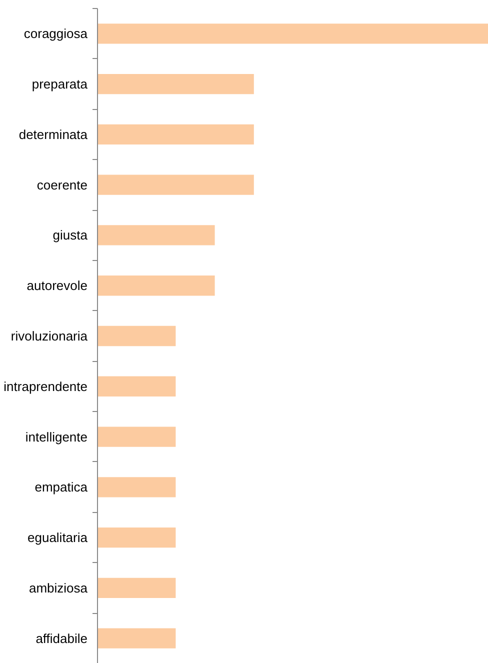 This screenshot has width=488, height=663. Describe the element at coordinates (56, 436) in the screenshot. I see `y-tick-label: intelligente` at that location.